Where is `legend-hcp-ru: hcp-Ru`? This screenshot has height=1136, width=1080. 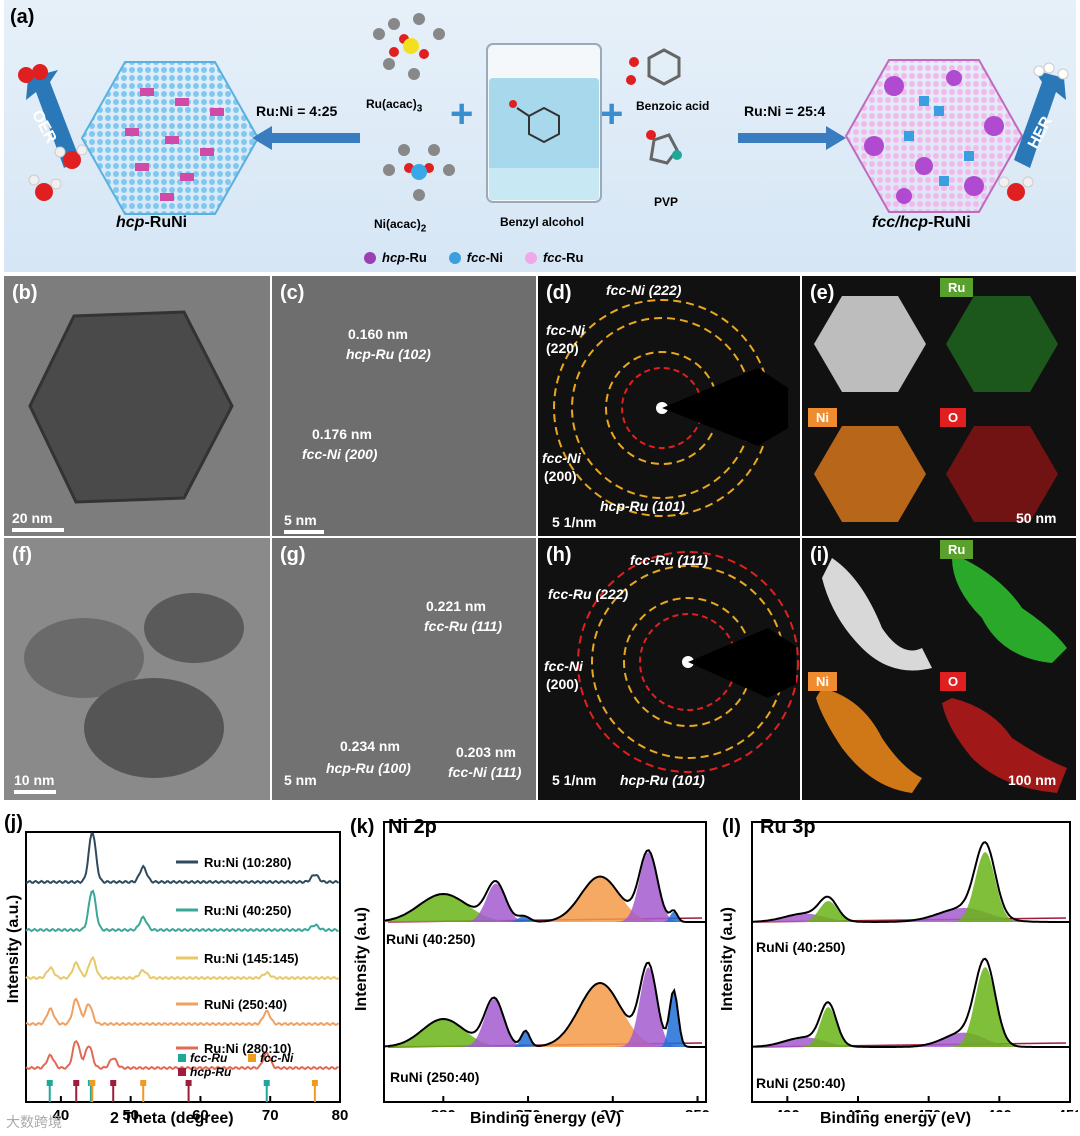
legend-hcp-ru: hcp-Ru is located at coordinates (404, 257).